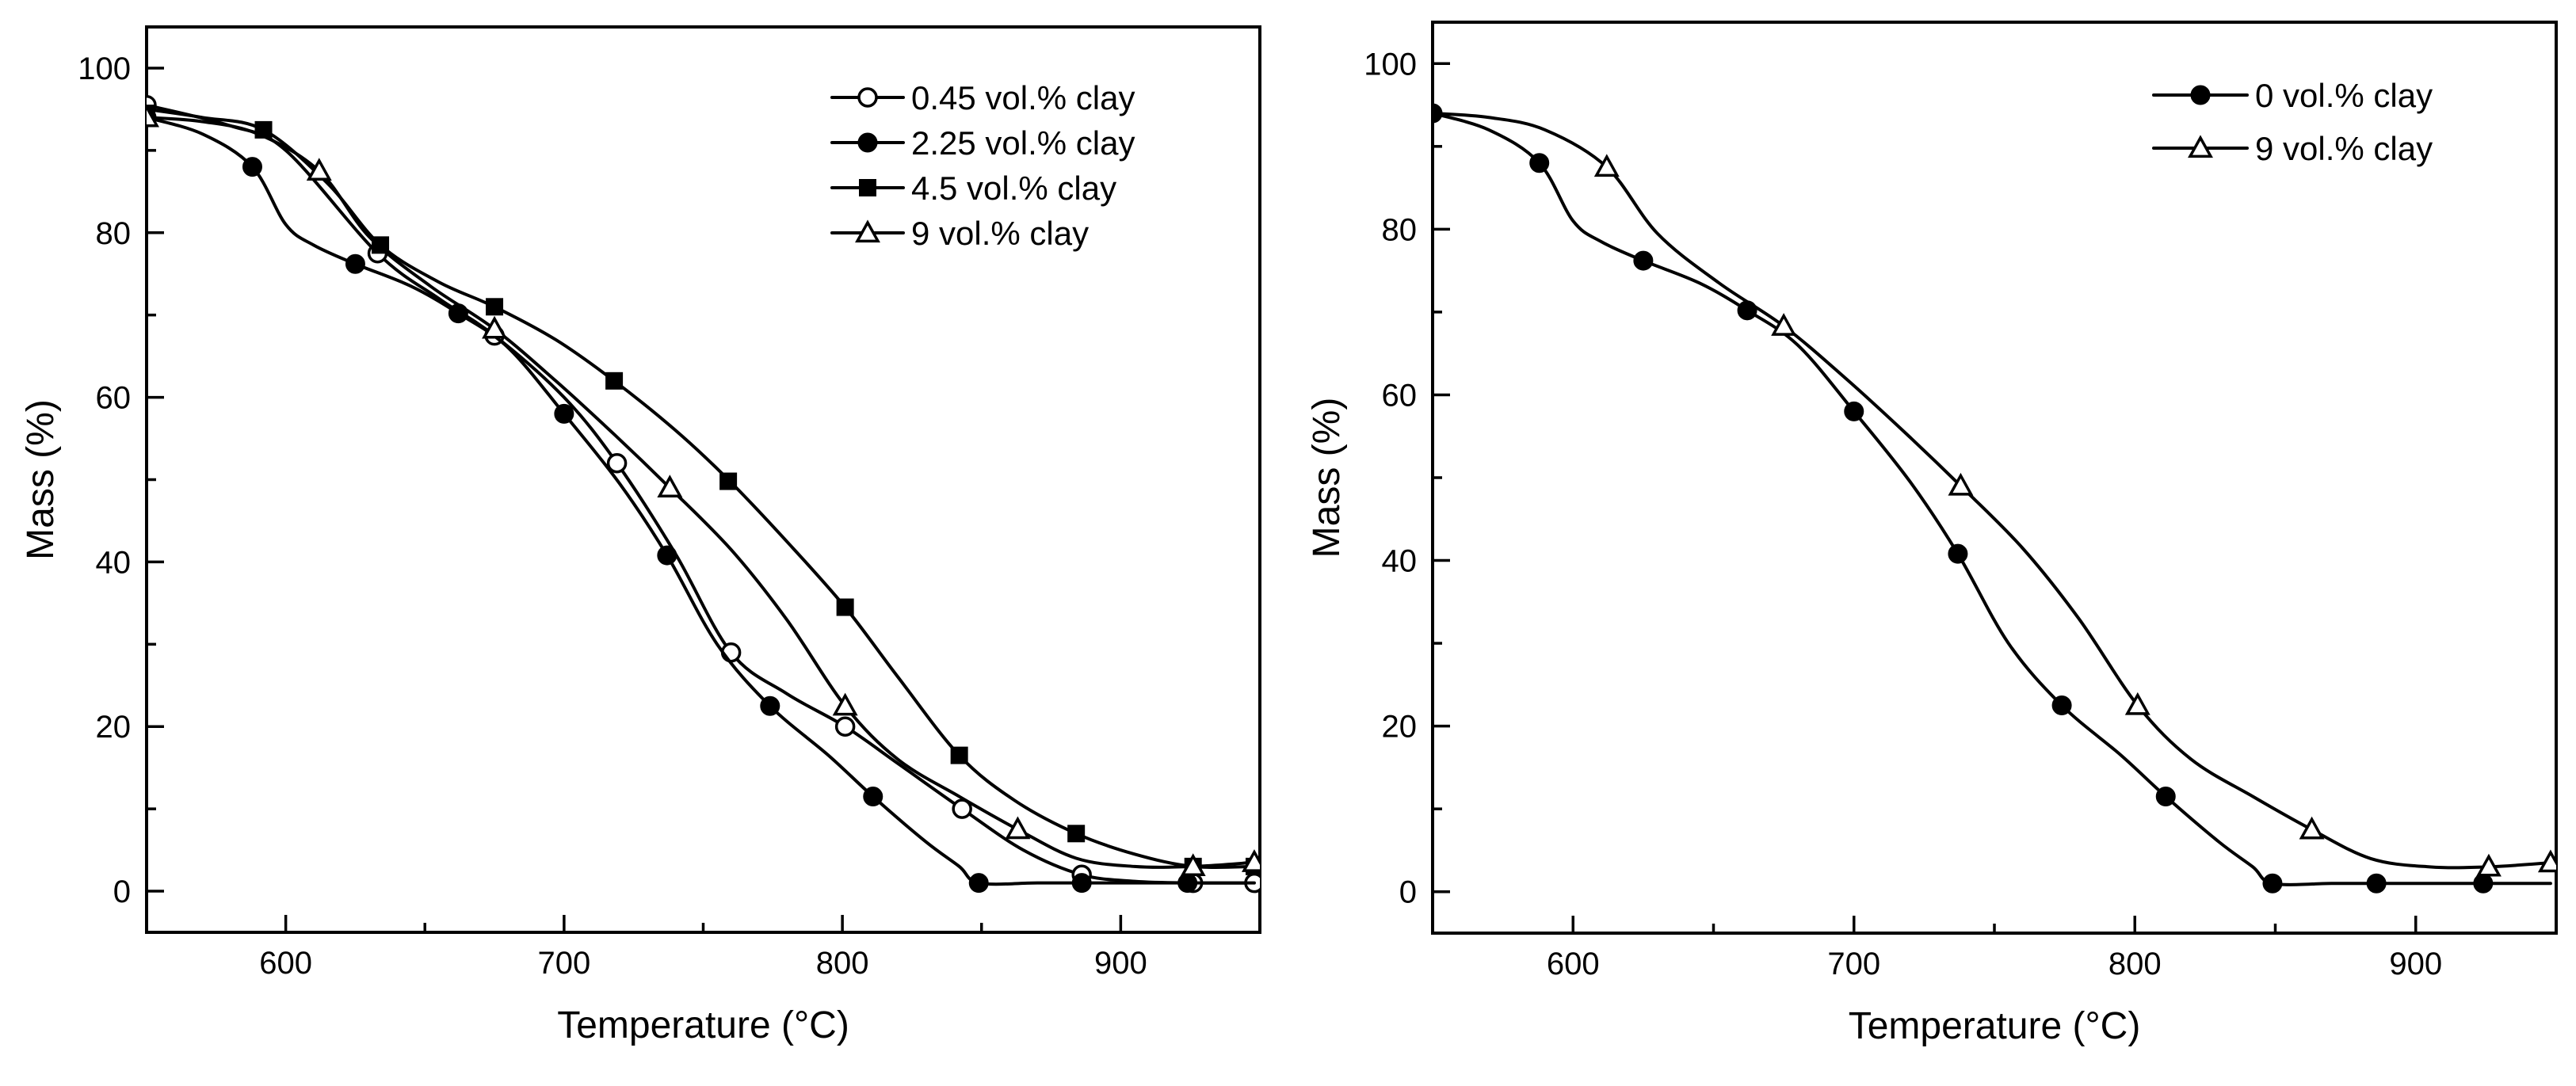 This screenshot has width=2576, height=1086. Describe the element at coordinates (1023, 143) in the screenshot. I see `legend-label: 2.25 vol.% clay` at that location.